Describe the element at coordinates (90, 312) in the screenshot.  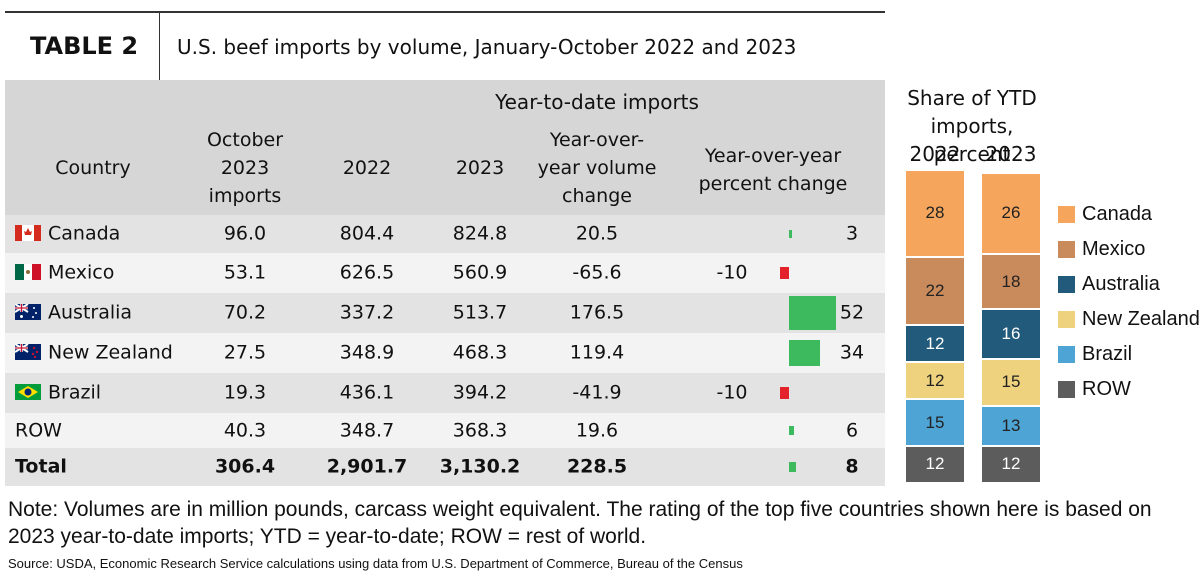
I see `country-name: Australia` at that location.